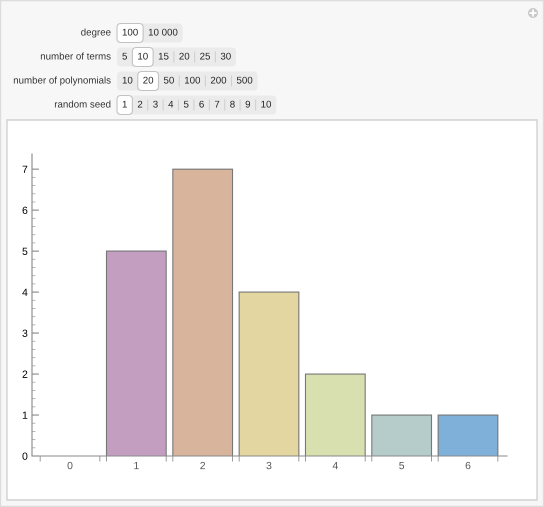 This screenshot has height=507, width=544. Describe the element at coordinates (171, 104) in the screenshot. I see `text: 4` at that location.